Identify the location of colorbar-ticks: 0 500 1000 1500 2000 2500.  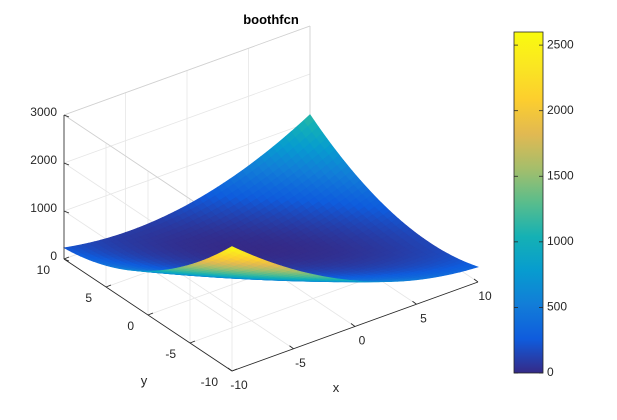
(544, 208).